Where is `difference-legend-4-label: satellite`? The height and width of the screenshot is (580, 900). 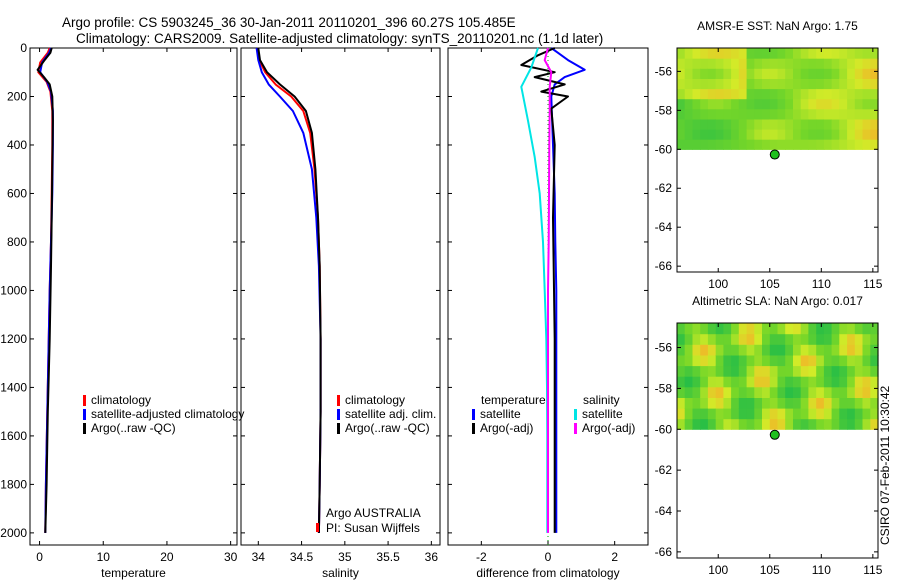
difference-legend-4-label: satellite is located at coordinates (602, 414).